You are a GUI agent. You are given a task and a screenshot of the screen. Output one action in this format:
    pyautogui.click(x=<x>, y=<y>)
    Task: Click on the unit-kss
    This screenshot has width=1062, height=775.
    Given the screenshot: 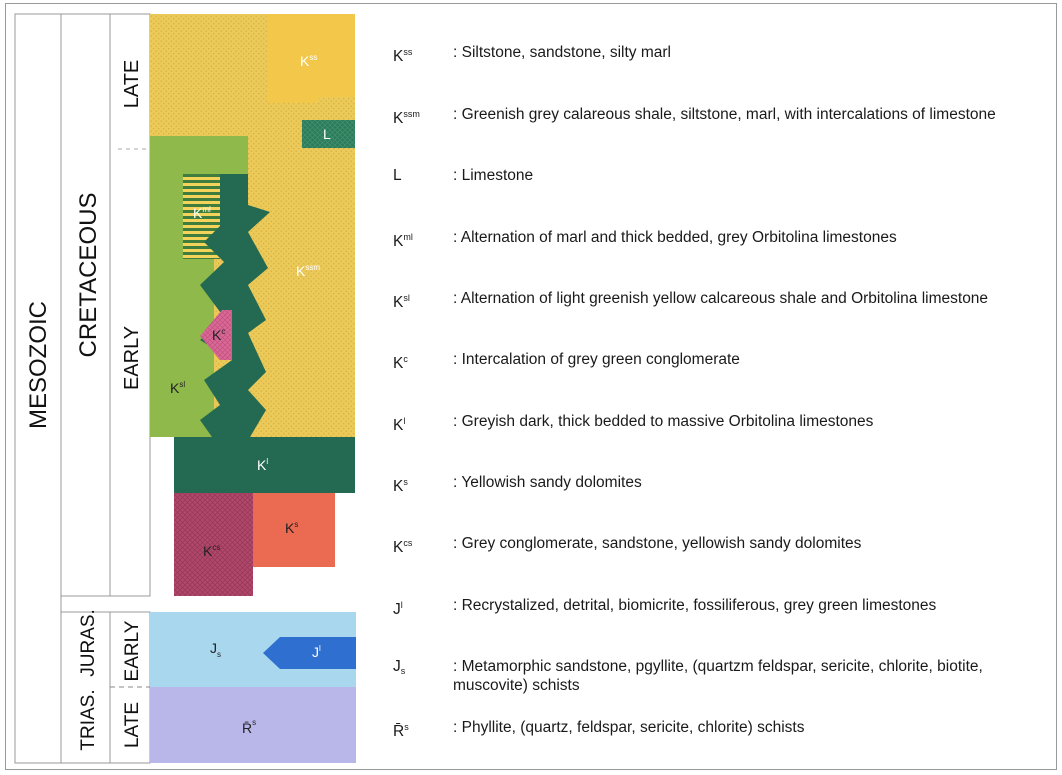 What is the action you would take?
    pyautogui.click(x=311, y=58)
    